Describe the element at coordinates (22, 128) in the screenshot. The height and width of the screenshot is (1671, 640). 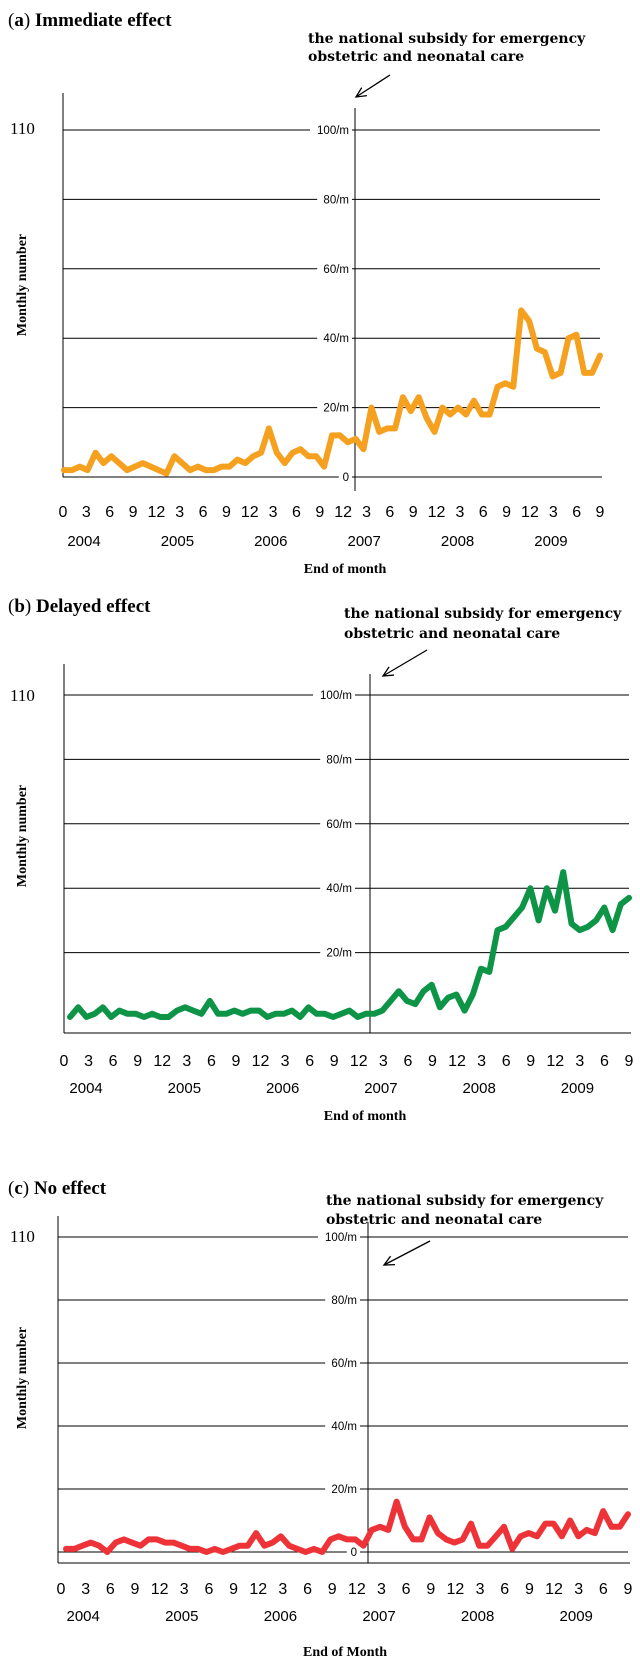
I see `y-top-label: 110` at that location.